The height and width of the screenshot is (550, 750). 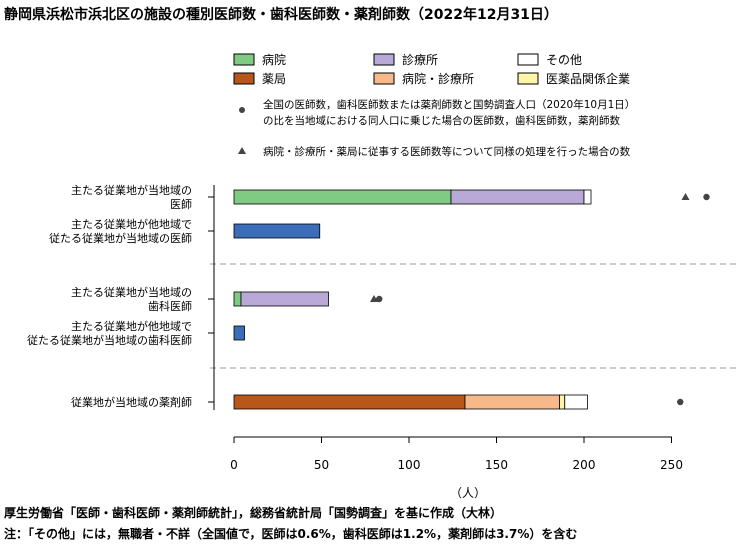 I want to click on x-tick-label: 150, so click(x=496, y=465).